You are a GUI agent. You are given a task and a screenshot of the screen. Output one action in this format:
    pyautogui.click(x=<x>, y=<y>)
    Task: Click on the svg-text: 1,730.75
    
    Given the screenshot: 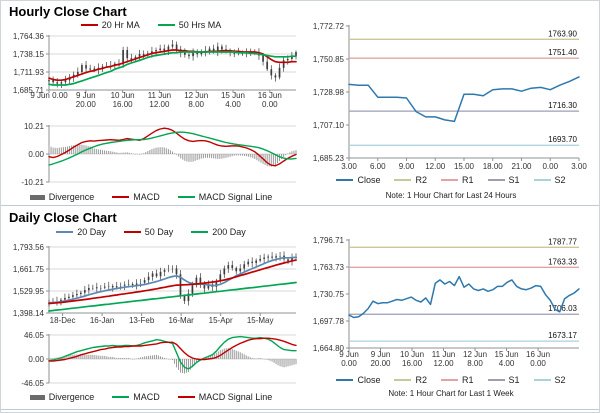 What is the action you would take?
    pyautogui.click(x=329, y=294)
    